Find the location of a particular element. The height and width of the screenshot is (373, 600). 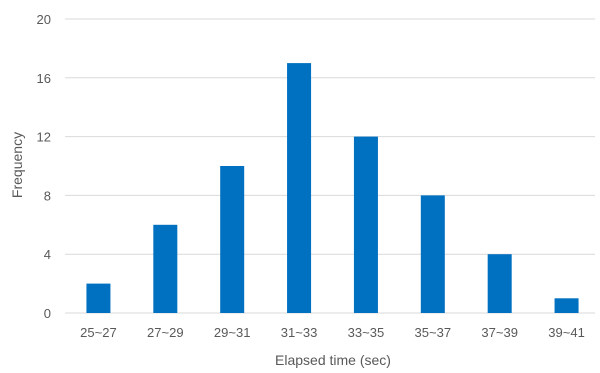

bar-31~33 is located at coordinates (299, 188).